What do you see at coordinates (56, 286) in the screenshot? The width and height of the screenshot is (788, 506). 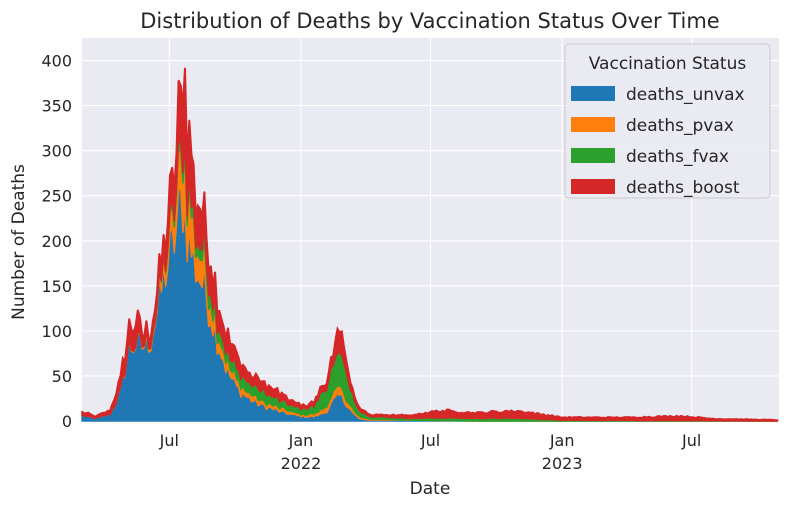 I see `y-tick-label: 150` at bounding box center [56, 286].